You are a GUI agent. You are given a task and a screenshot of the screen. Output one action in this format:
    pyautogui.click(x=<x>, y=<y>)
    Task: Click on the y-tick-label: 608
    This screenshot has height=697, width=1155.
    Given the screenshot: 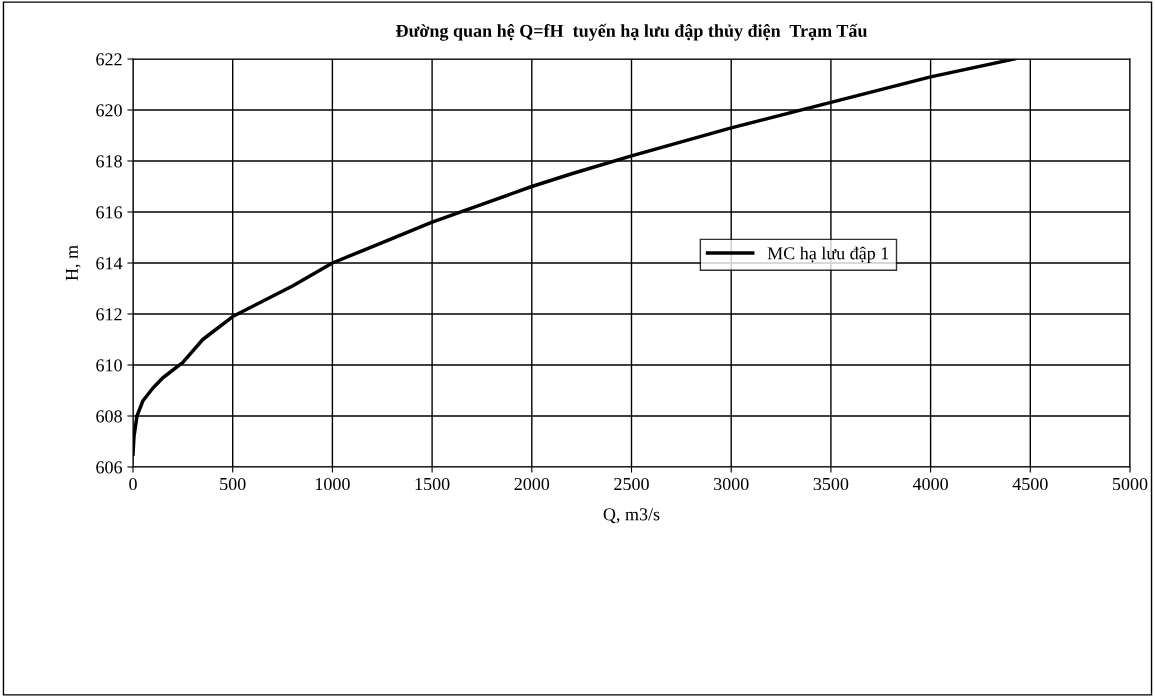 What is the action you would take?
    pyautogui.click(x=109, y=416)
    